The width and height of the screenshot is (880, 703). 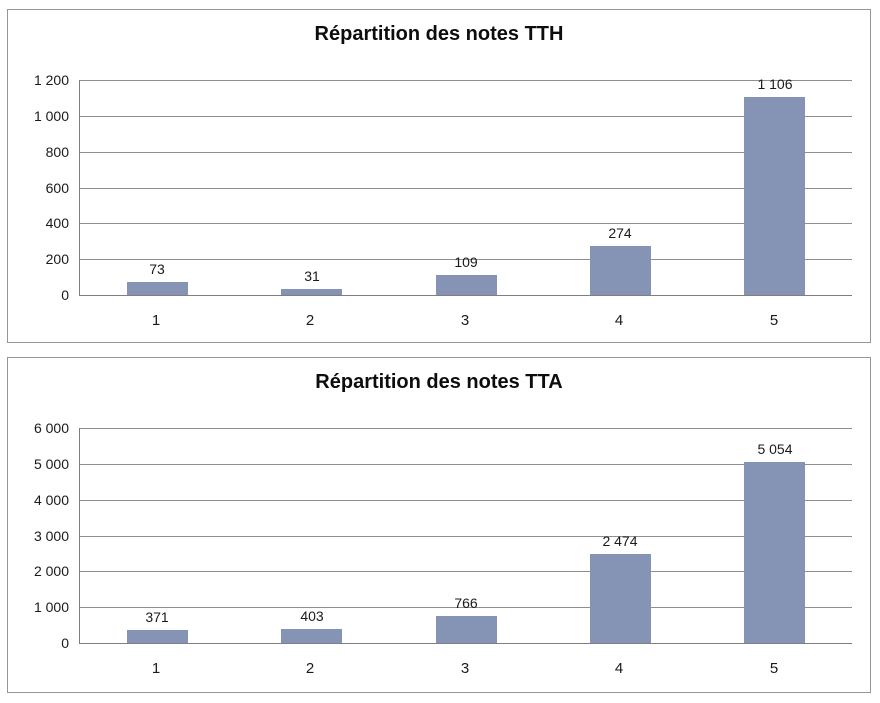 What do you see at coordinates (439, 382) in the screenshot?
I see `chart-title-tta: Répartition des notes TTA` at bounding box center [439, 382].